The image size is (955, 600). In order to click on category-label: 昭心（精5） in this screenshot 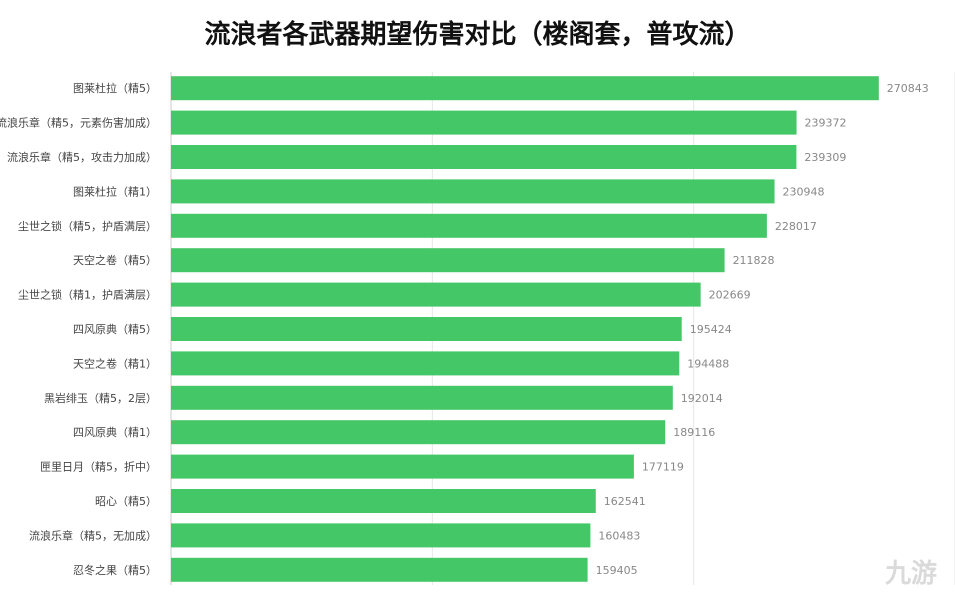, I will do `click(126, 501)`.